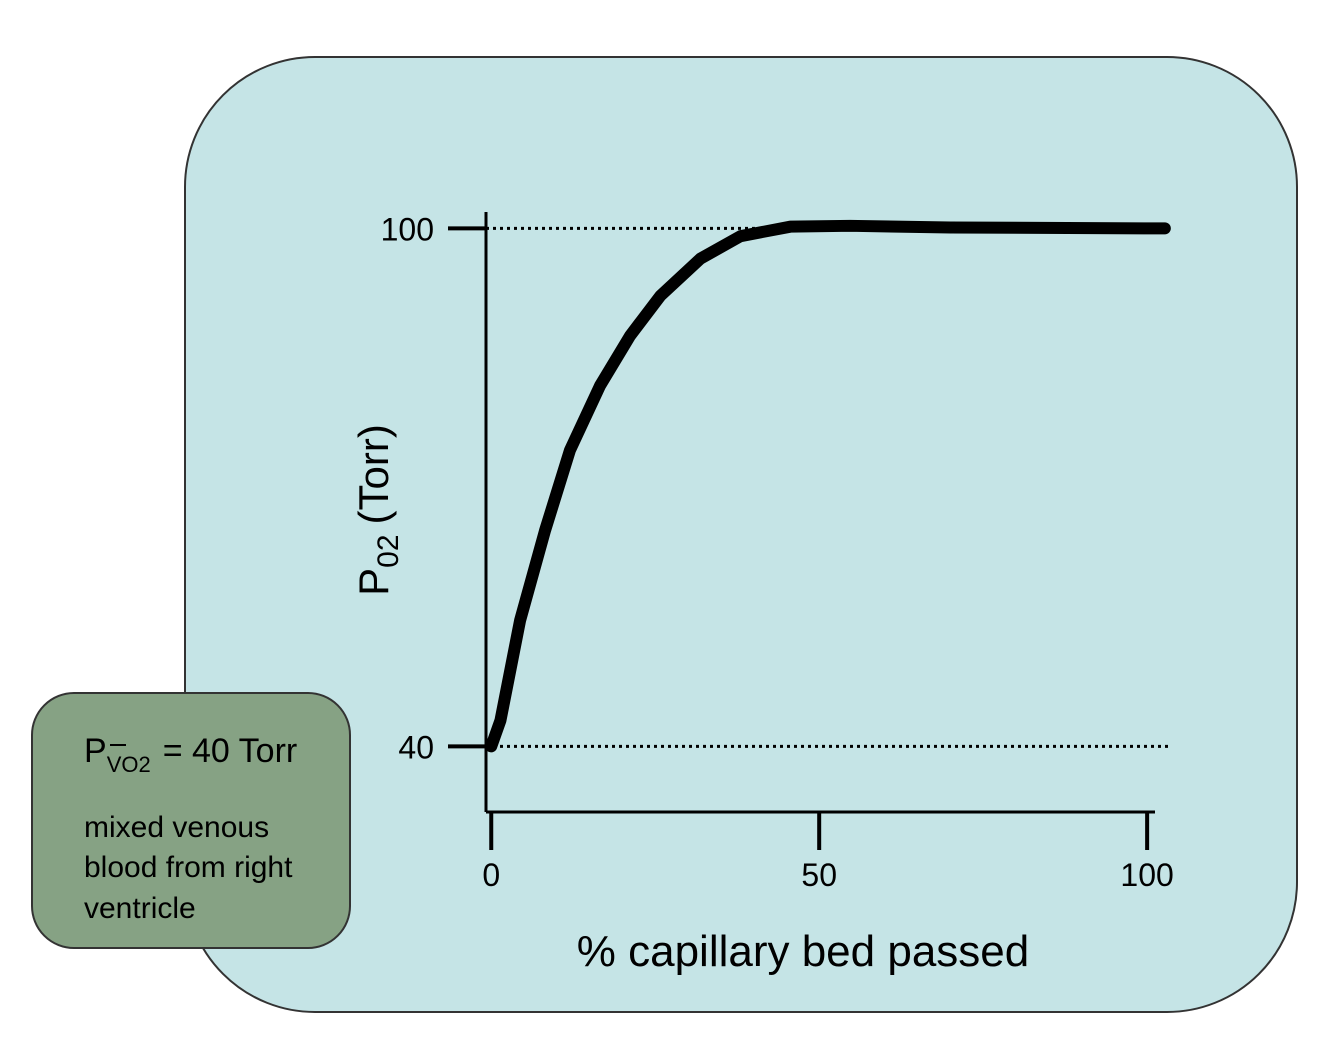  Describe the element at coordinates (819, 875) in the screenshot. I see `x-tick-label: 50` at that location.